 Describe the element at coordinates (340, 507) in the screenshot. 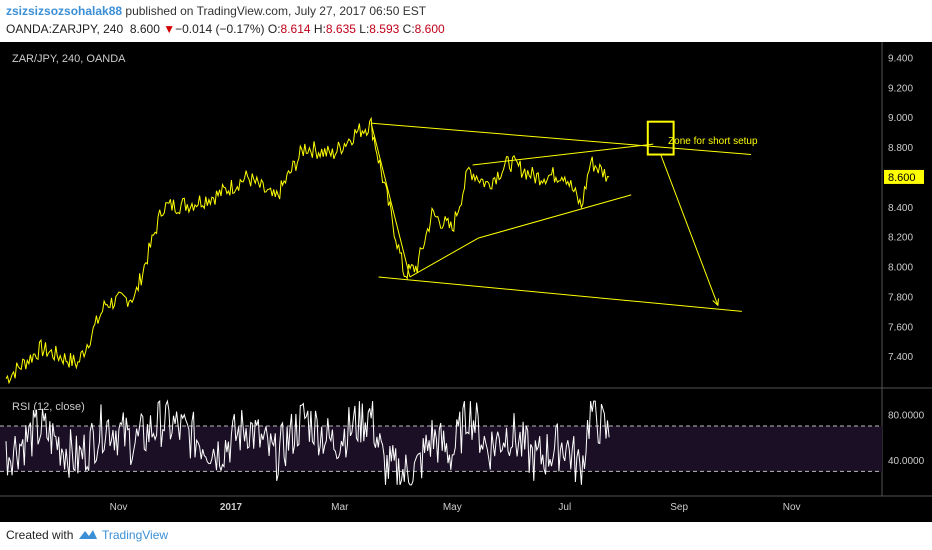

I see `time-tick-label: Mar` at that location.